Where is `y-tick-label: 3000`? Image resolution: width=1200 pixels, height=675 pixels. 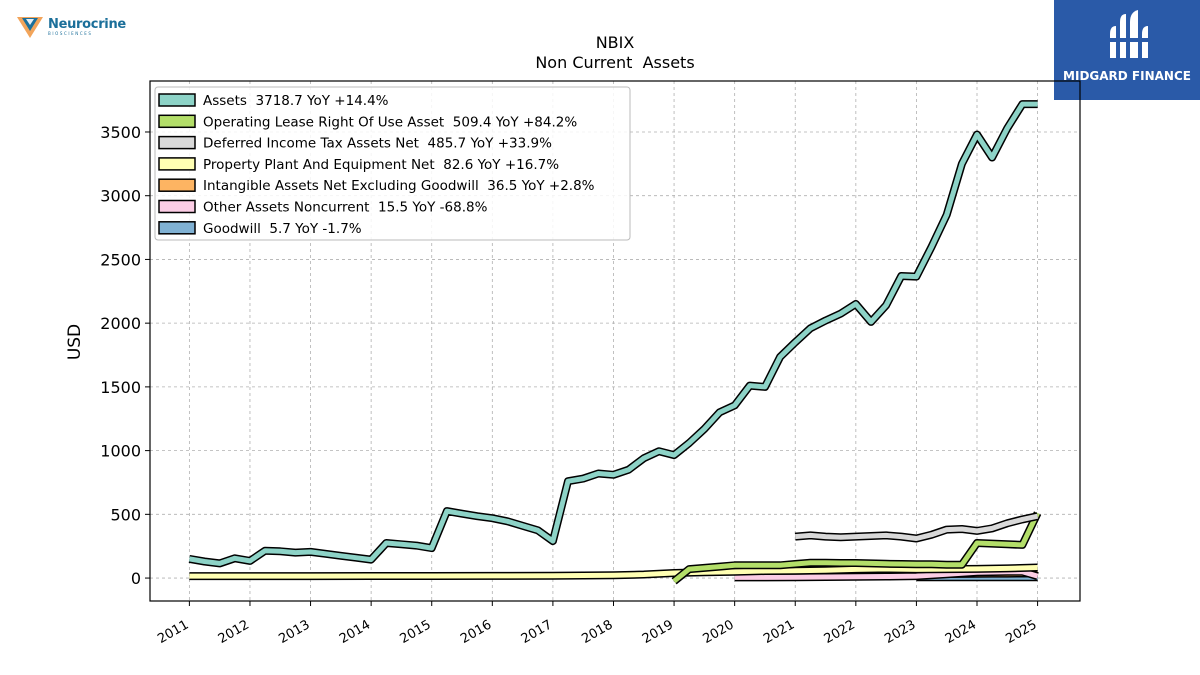
y-tick-label: 3000 is located at coordinates (120, 196).